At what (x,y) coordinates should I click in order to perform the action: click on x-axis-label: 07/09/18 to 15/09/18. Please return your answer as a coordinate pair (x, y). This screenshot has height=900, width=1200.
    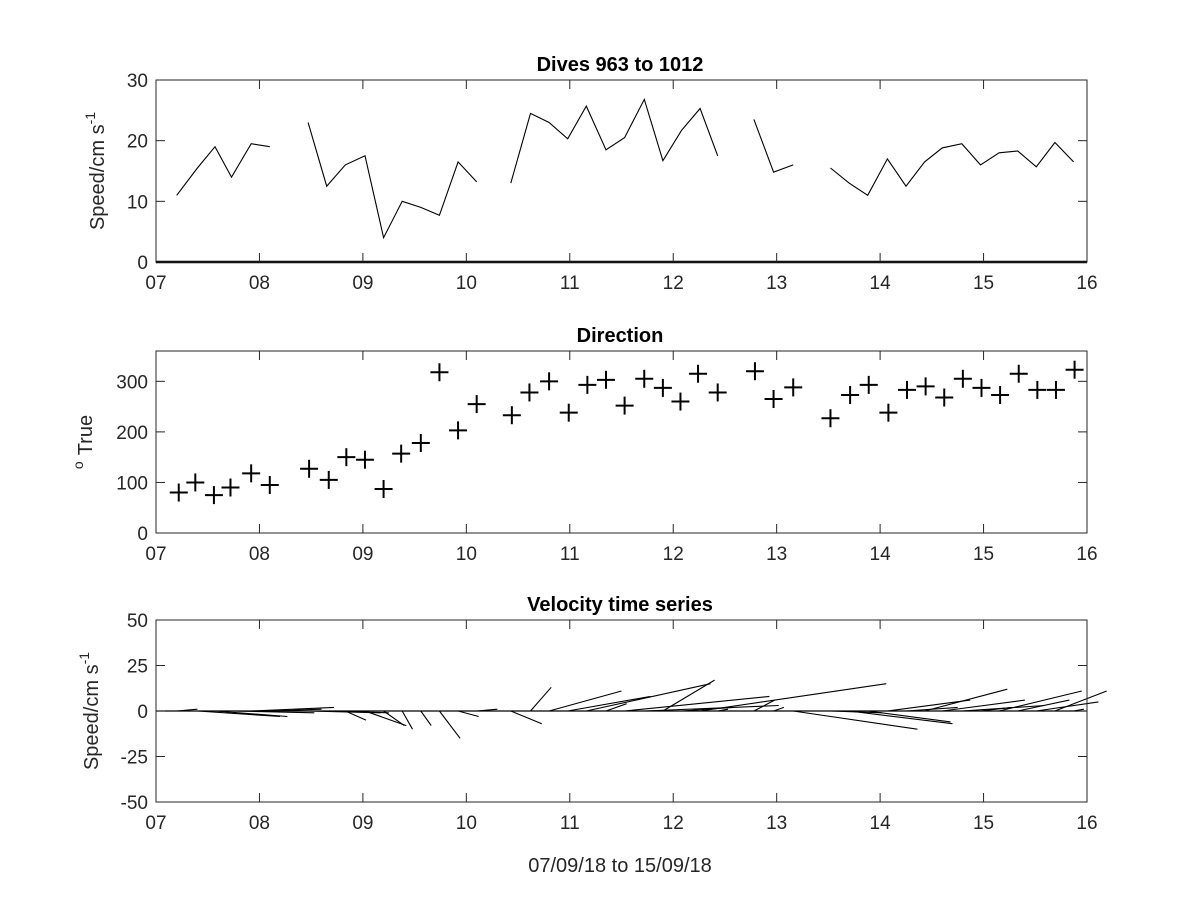
    Looking at the image, I should click on (620, 866).